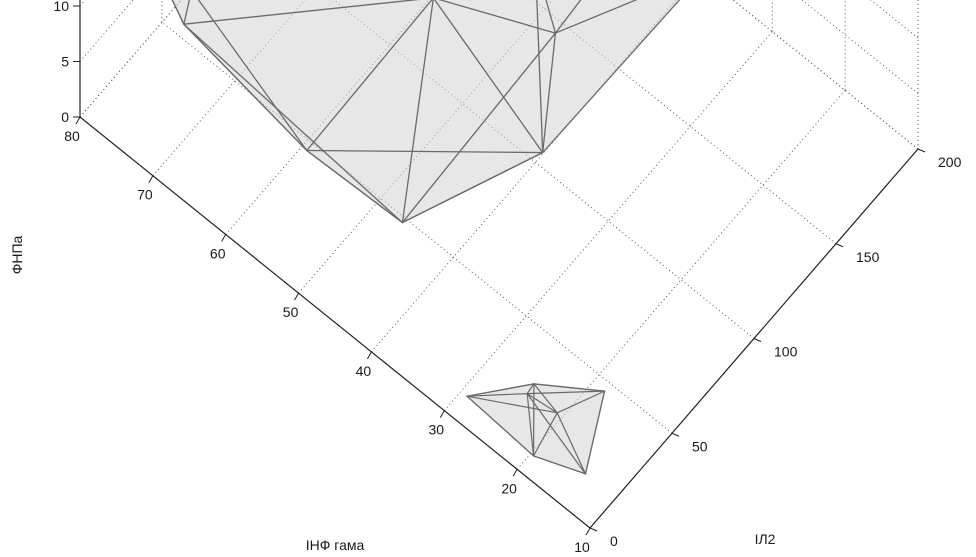 Image resolution: width=976 pixels, height=557 pixels. I want to click on z-tick-label: 0, so click(65, 117).